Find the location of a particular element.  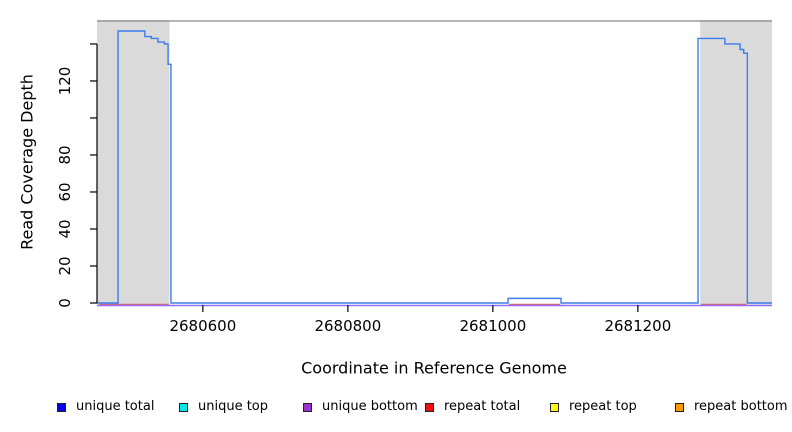

y-tick-label: 20 is located at coordinates (65, 265).